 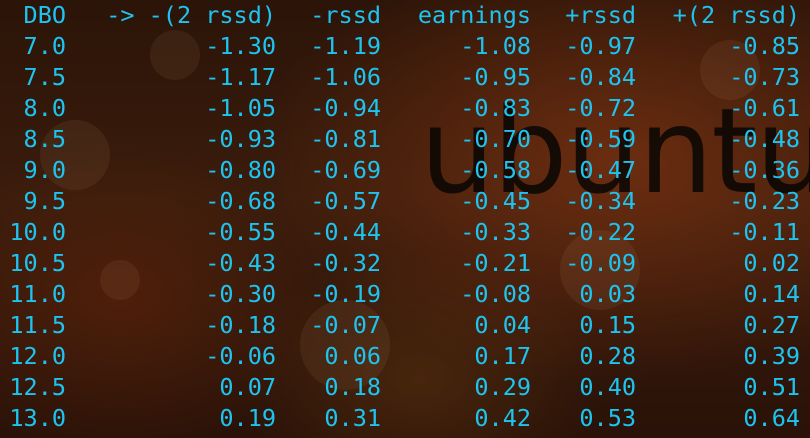 I want to click on table-cell: 0.15, so click(x=607, y=325).